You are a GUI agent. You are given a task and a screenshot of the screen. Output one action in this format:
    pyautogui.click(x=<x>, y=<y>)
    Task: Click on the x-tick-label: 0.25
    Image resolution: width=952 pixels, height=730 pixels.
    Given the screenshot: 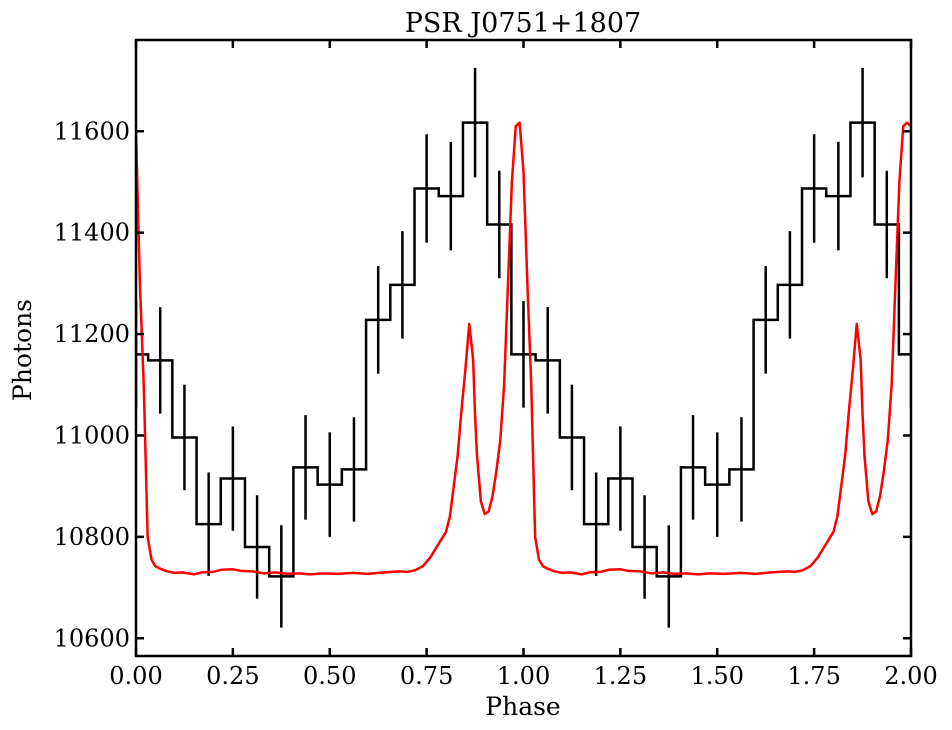 What is the action you would take?
    pyautogui.click(x=232, y=676)
    